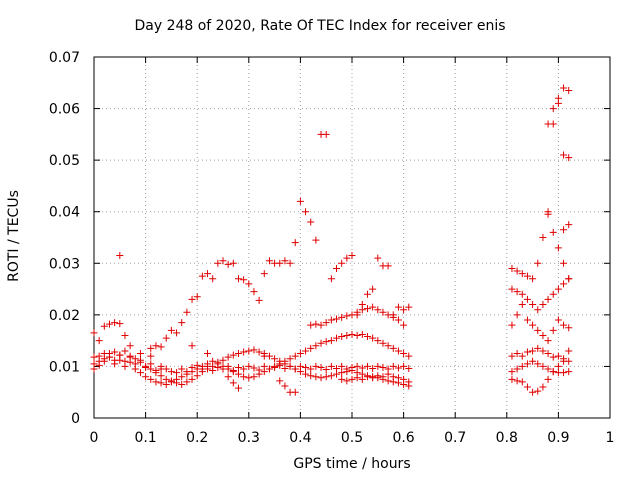 Image resolution: width=640 pixels, height=480 pixels. I want to click on y-tick-label: 0.06, so click(64, 110).